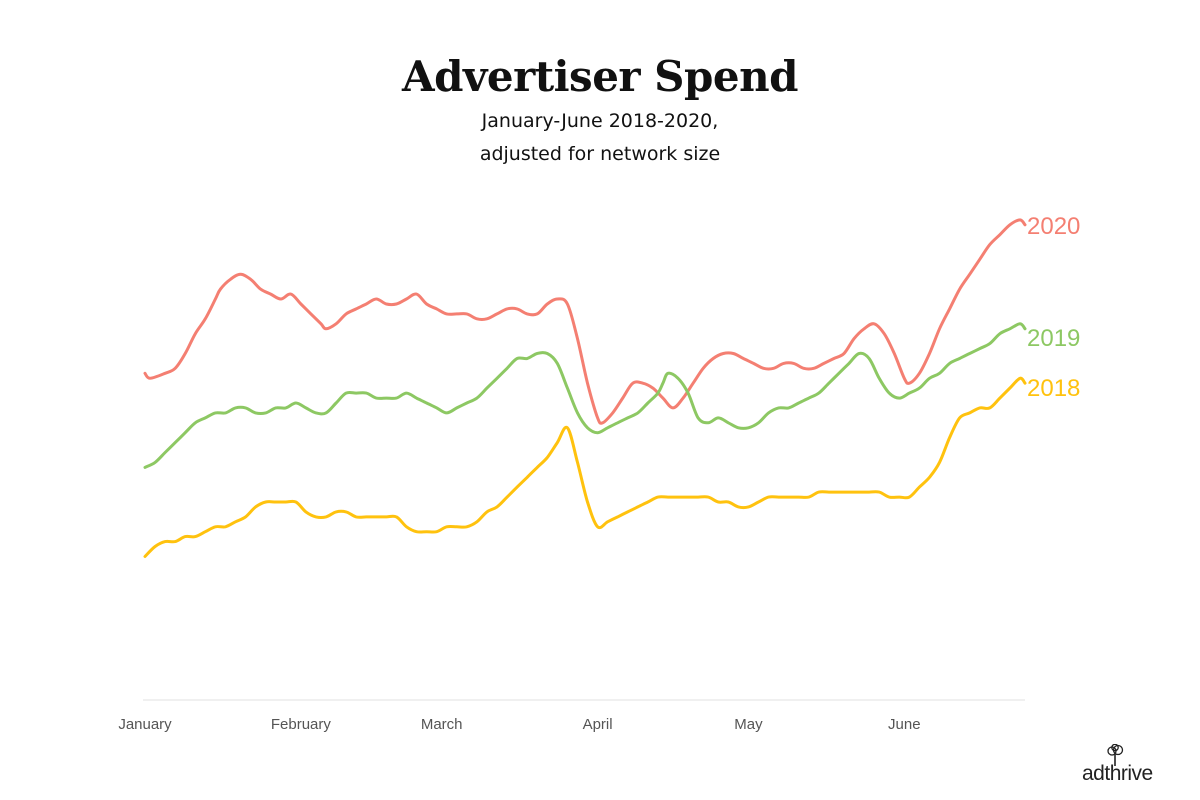 The image size is (1200, 800). What do you see at coordinates (1053, 338) in the screenshot?
I see `series-end-label-2019: 2019` at bounding box center [1053, 338].